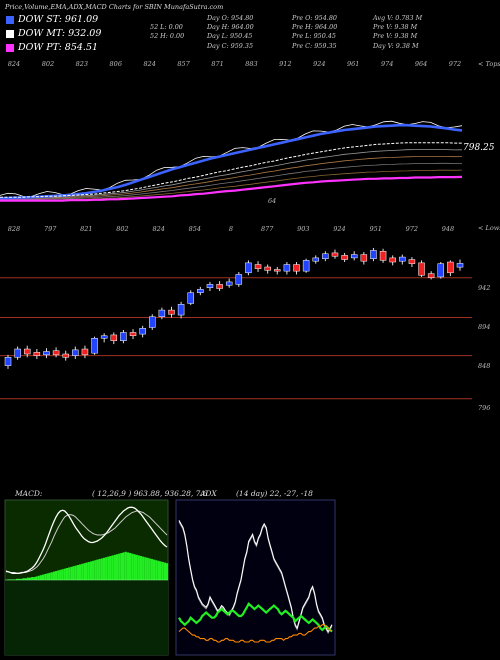 The image size is (500, 660). Describe the element at coordinates (150, 493) in the screenshot. I see `macd-params: ( 12,26,9 ) 963.88, 936.28, 7.6` at that location.